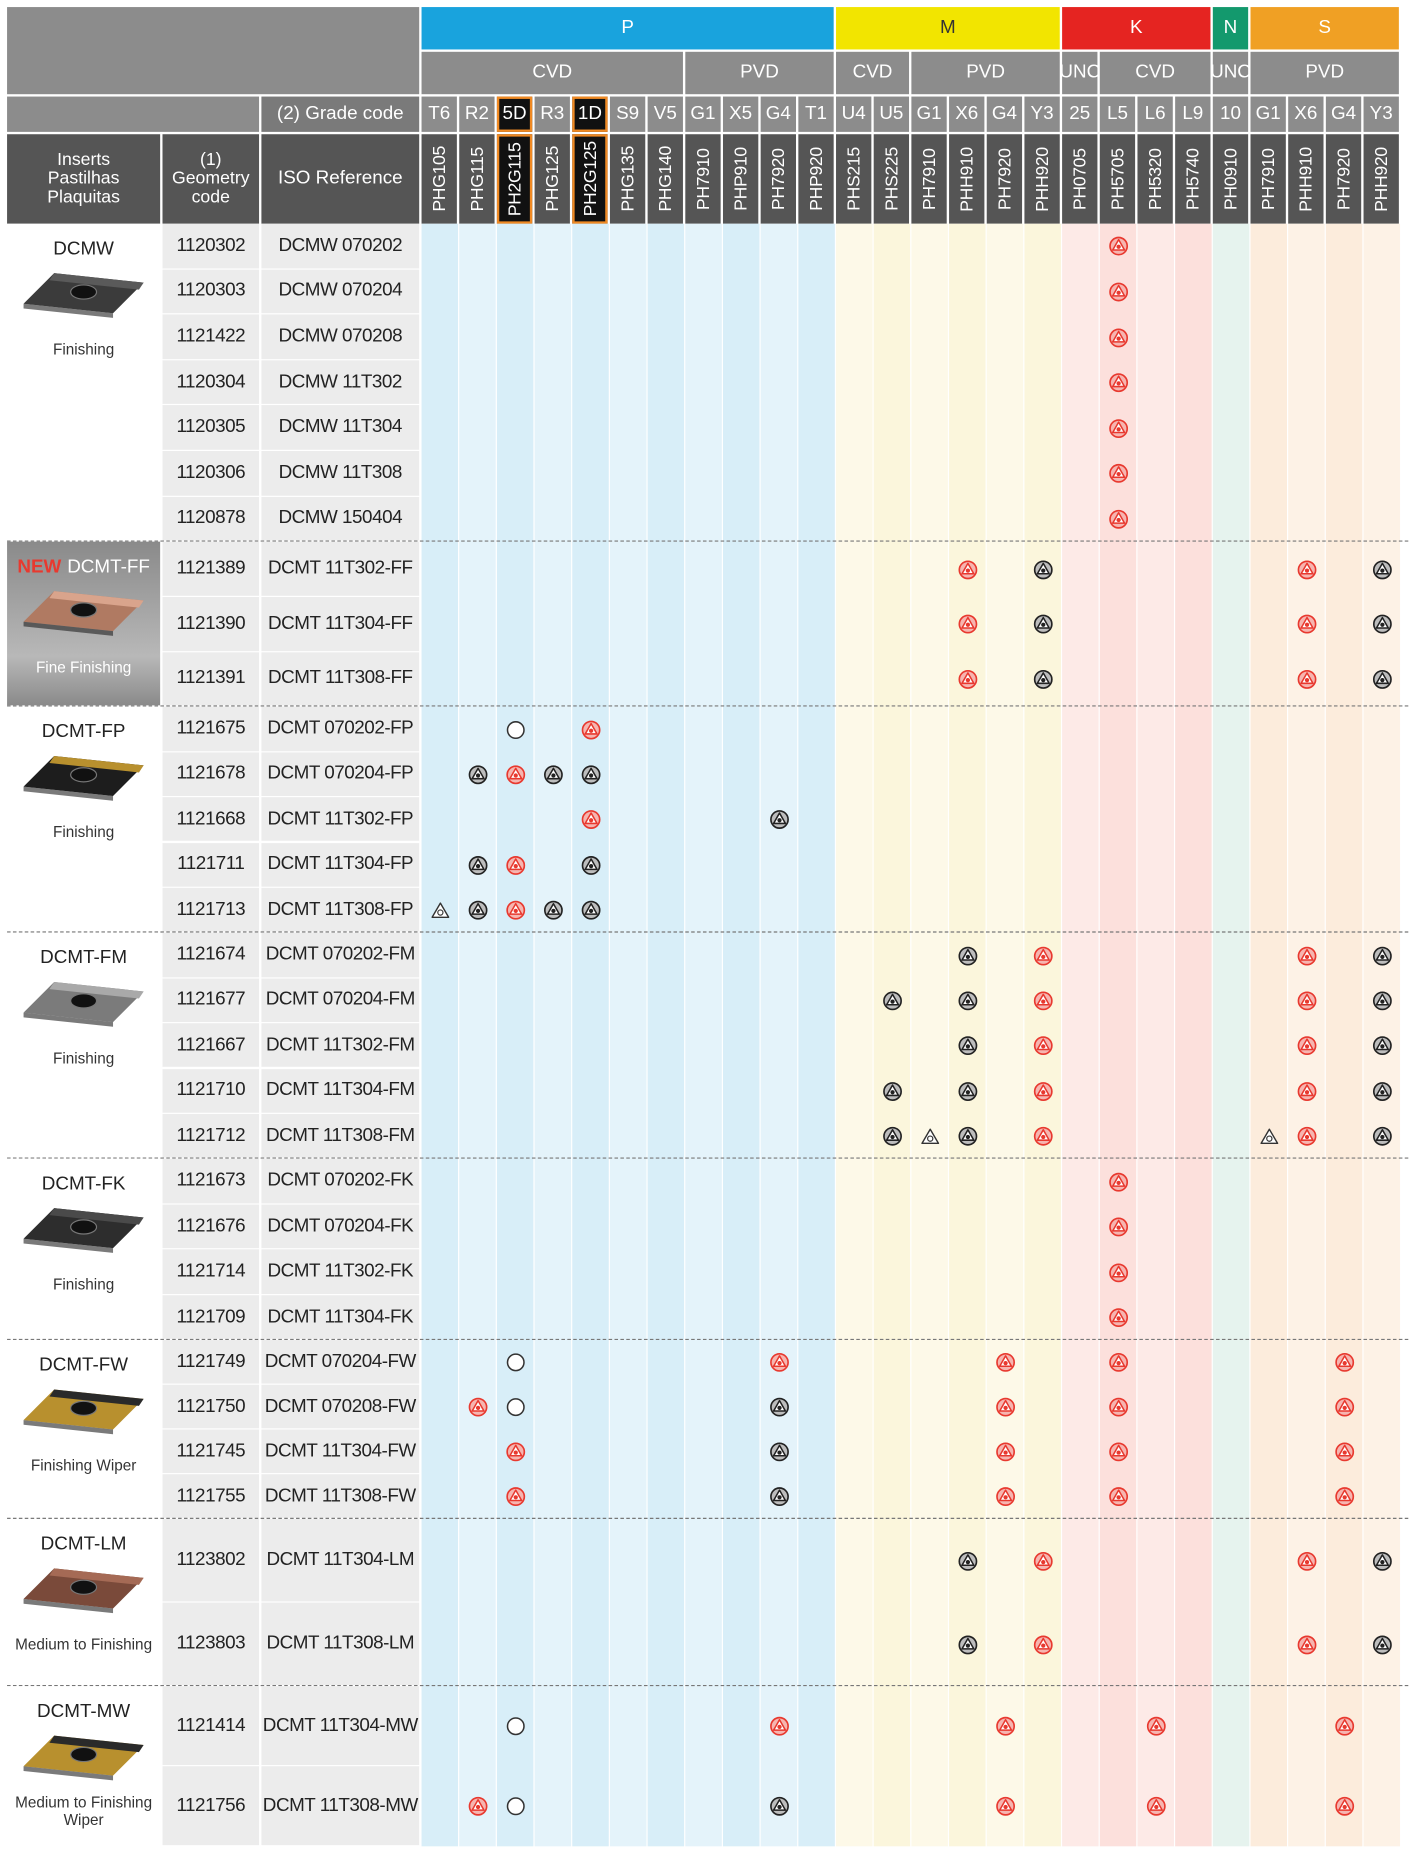 The width and height of the screenshot is (1413, 1855). What do you see at coordinates (477, 114) in the screenshot?
I see `grade-code: R2` at bounding box center [477, 114].